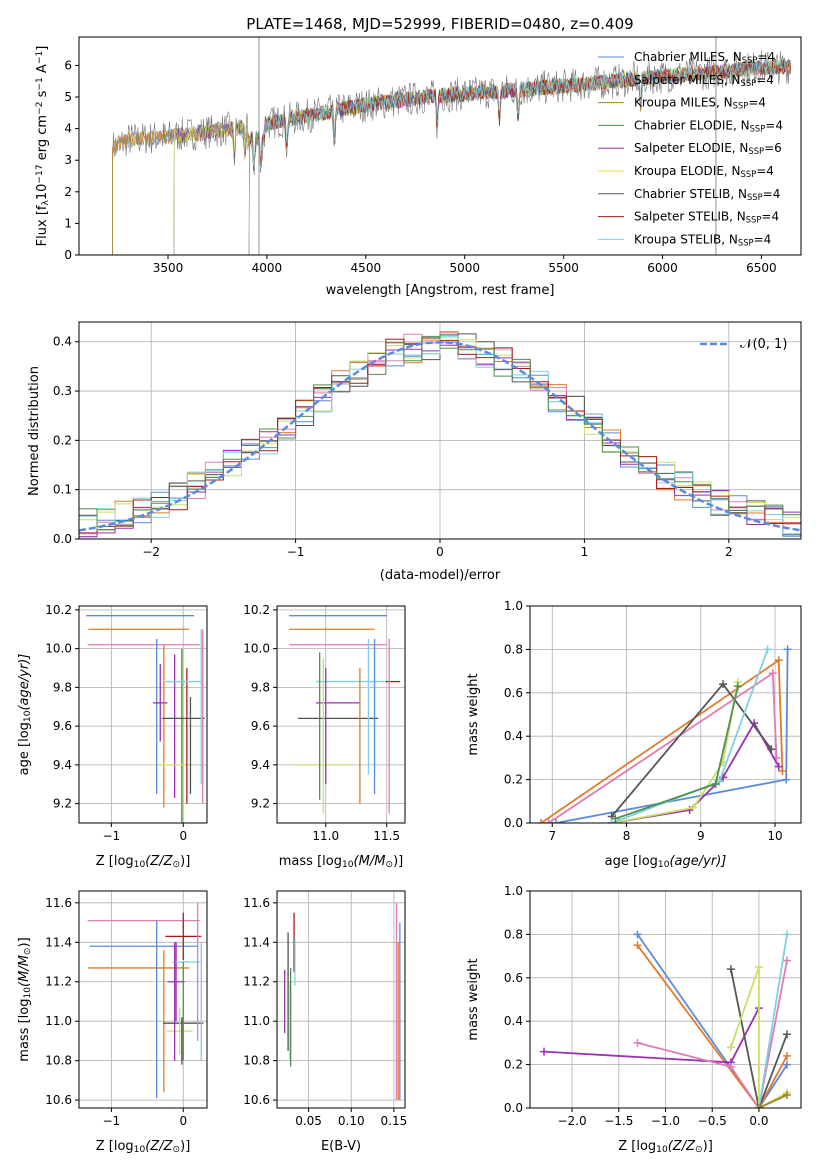 The height and width of the screenshot is (1170, 819). Describe the element at coordinates (256, 942) in the screenshot. I see `y-tick-label: 11.4` at that location.